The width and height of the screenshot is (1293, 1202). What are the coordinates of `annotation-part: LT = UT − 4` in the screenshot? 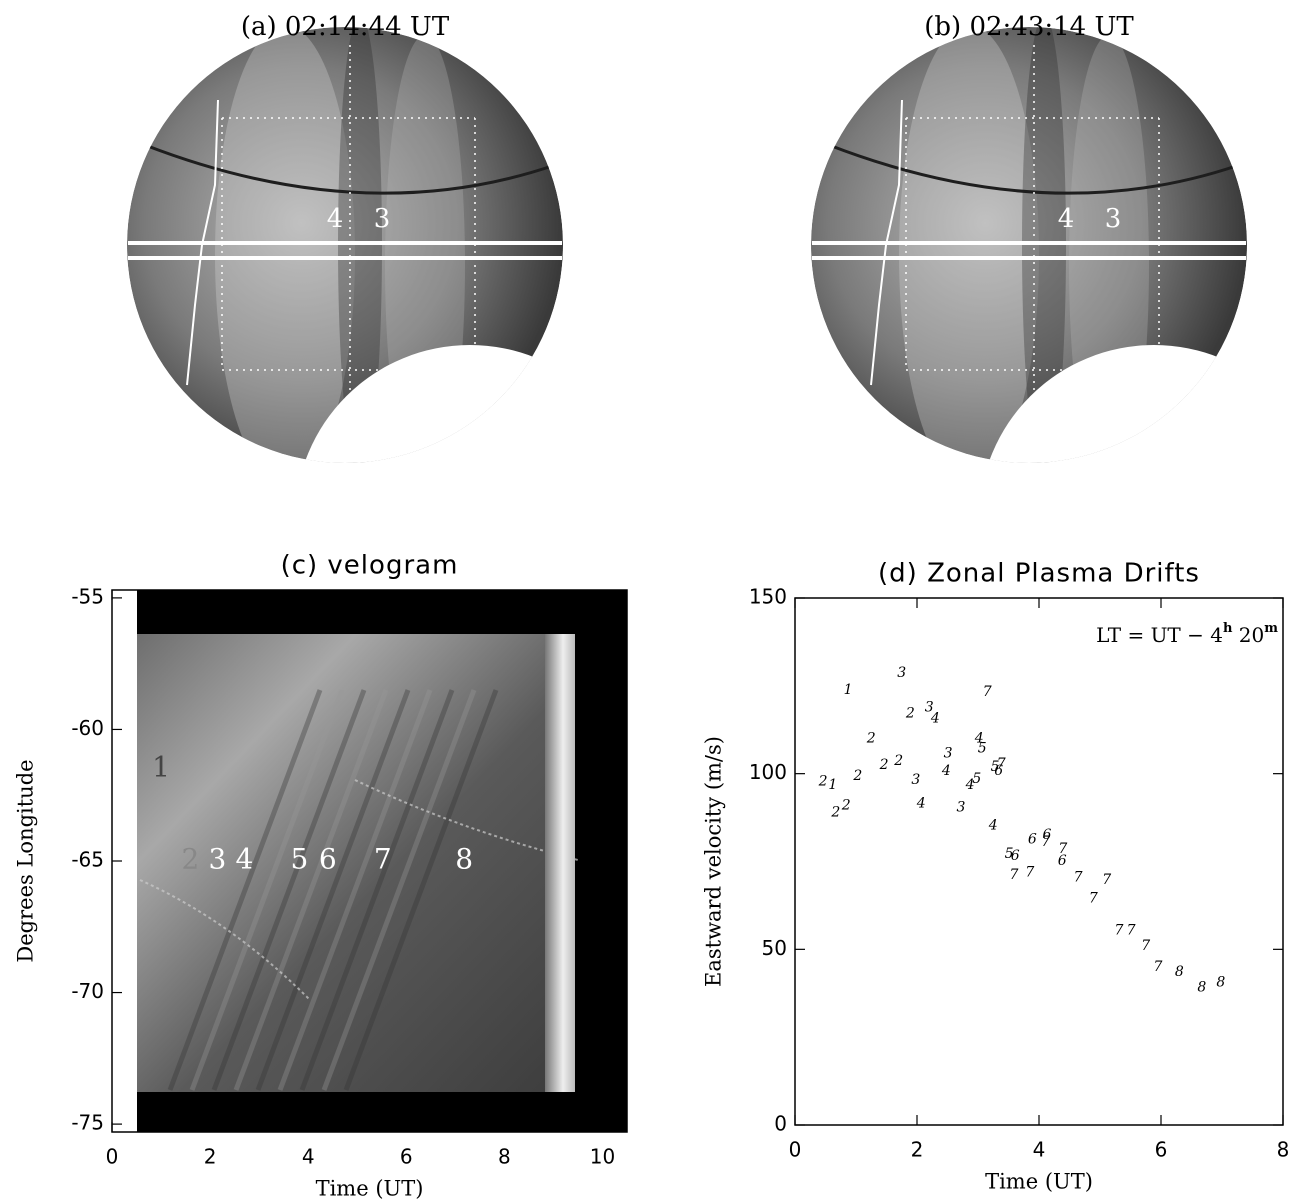 It's located at (1159, 635).